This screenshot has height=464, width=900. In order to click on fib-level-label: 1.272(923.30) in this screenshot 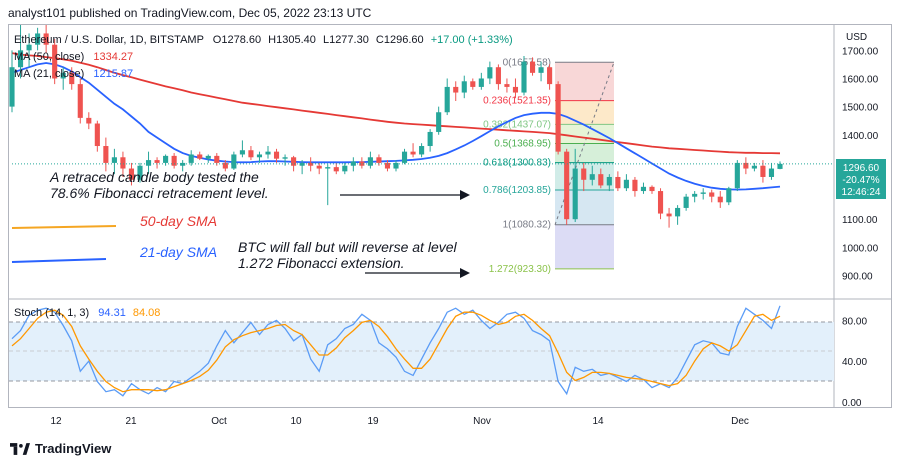, I will do `click(520, 269)`.